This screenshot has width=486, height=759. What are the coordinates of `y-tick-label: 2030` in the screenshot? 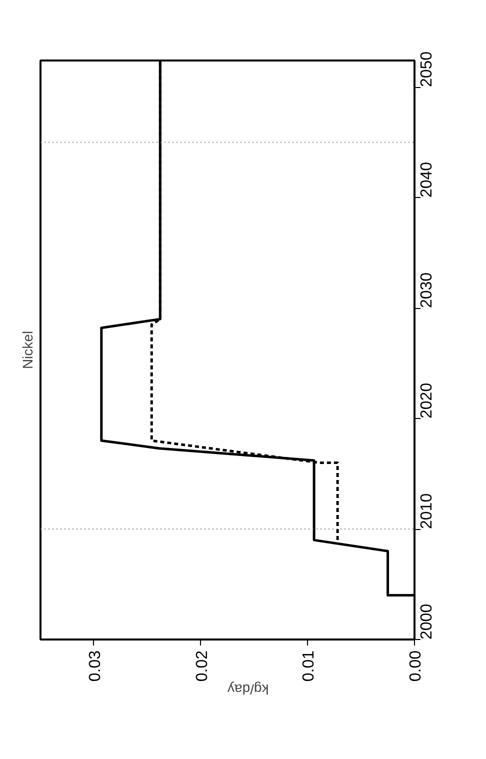 It's located at (427, 290).